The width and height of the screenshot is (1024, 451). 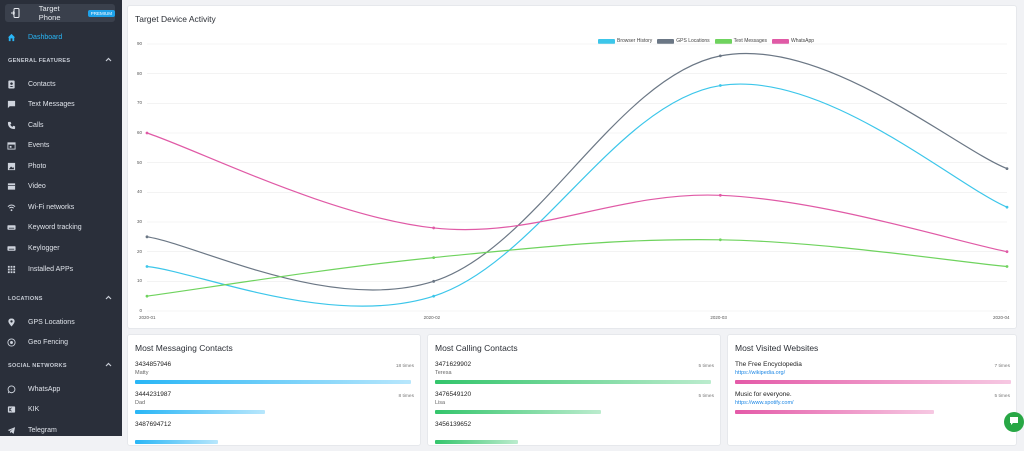 What do you see at coordinates (61, 248) in the screenshot?
I see `nav-keylogger: Keylogger` at bounding box center [61, 248].